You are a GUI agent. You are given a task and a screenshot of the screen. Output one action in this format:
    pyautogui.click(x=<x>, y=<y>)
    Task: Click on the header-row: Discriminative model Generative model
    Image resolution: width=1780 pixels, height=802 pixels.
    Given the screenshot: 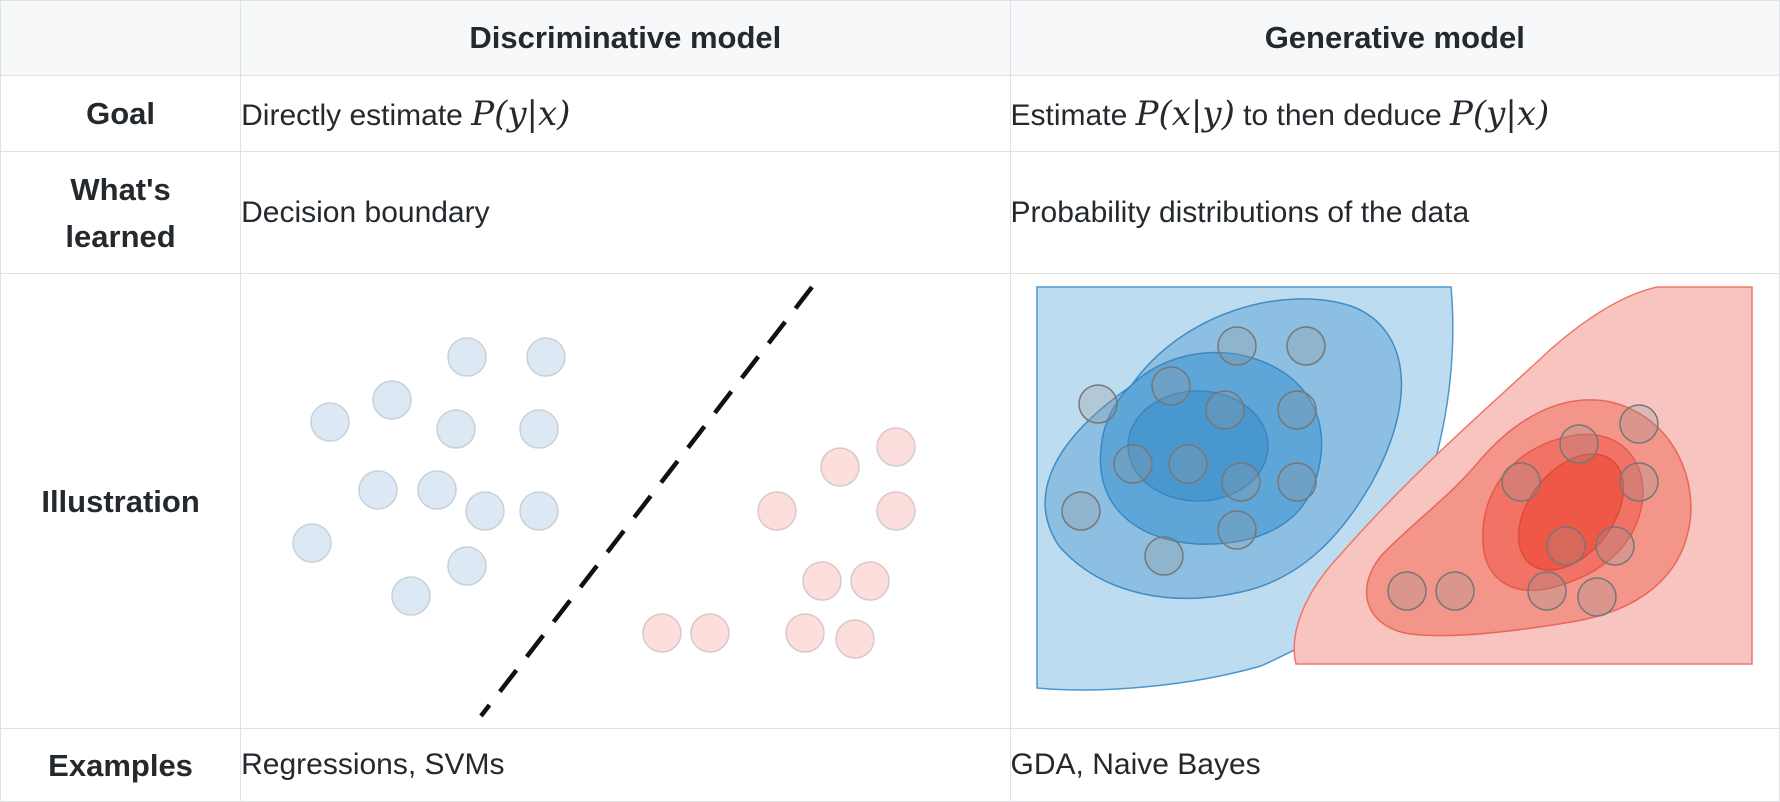 What is the action you would take?
    pyautogui.click(x=890, y=38)
    